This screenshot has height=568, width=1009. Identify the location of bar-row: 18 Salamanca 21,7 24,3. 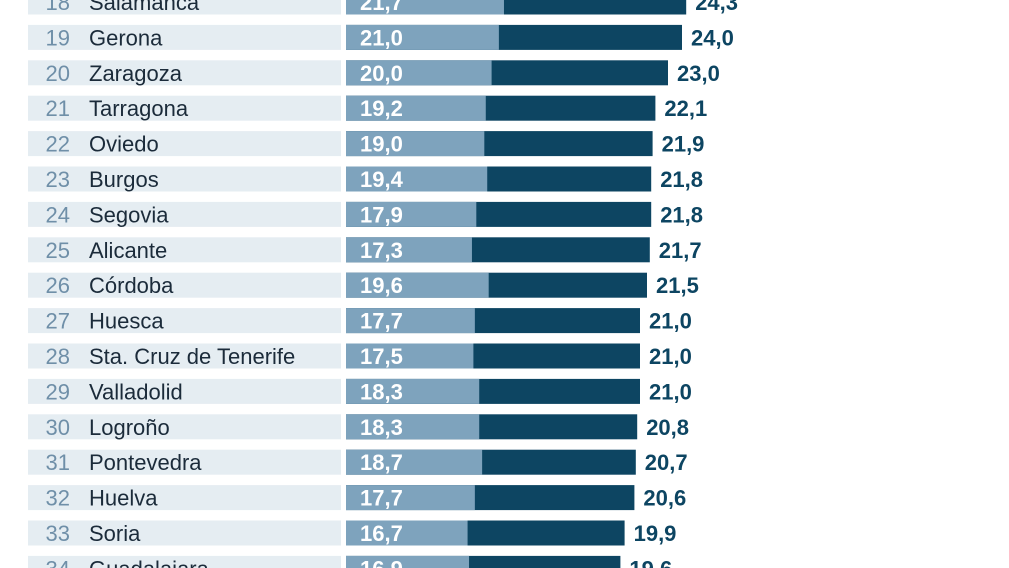
(383, 7).